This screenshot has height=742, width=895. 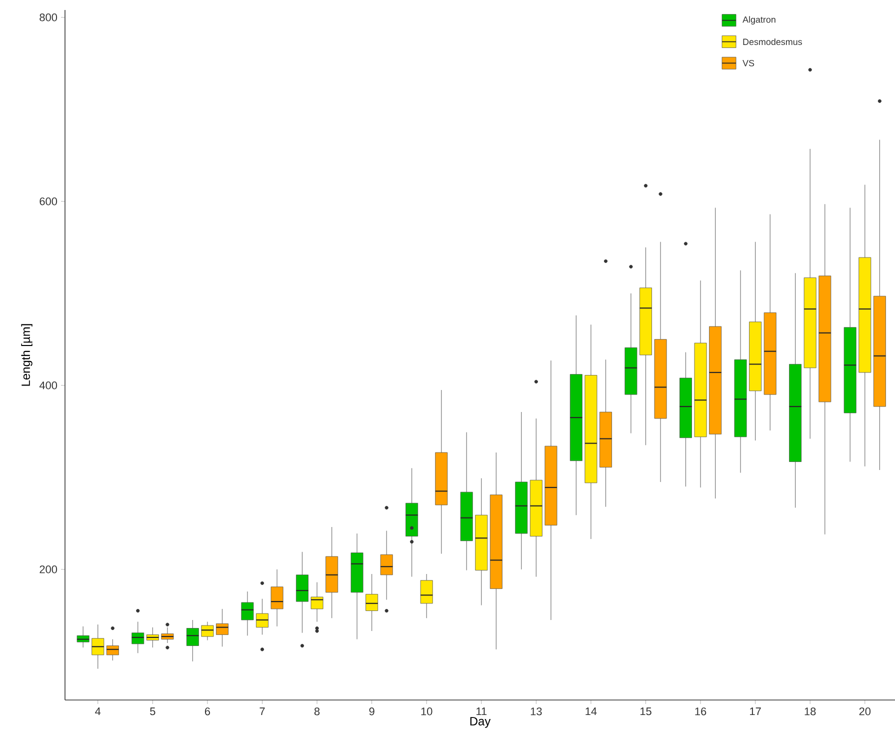 I want to click on x-tick-label: 10, so click(x=426, y=712).